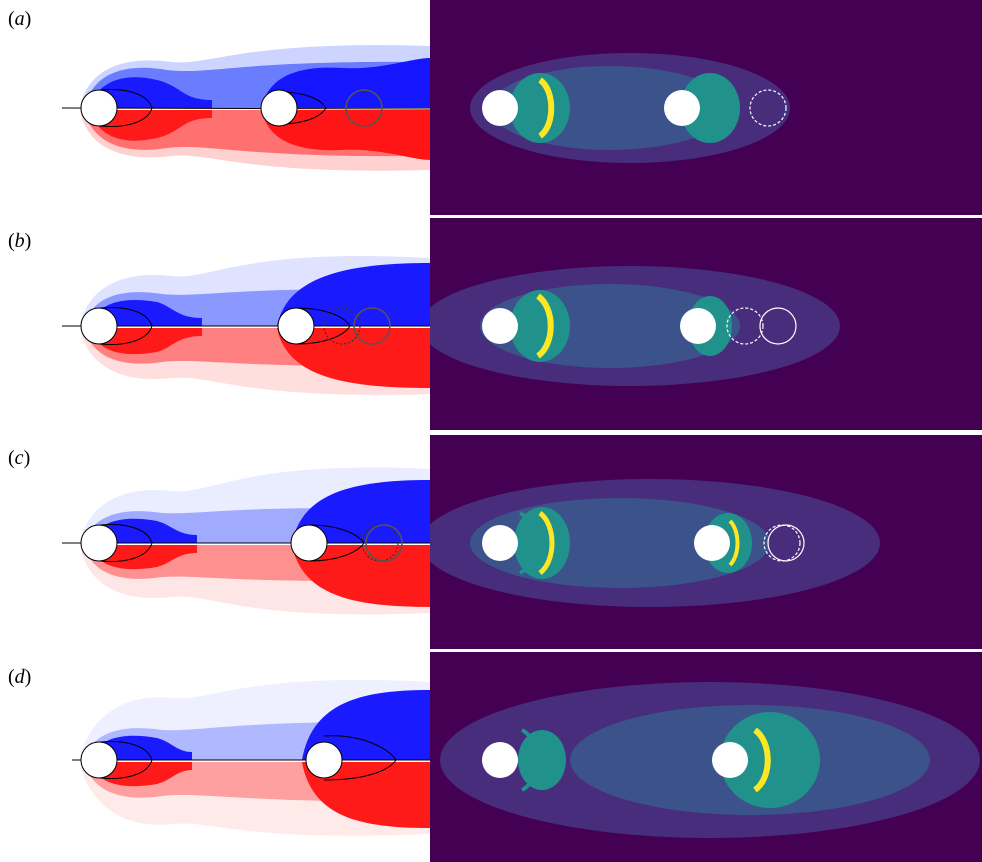 This screenshot has height=862, width=982. Describe the element at coordinates (246, 542) in the screenshot. I see `vorticity-plot-c` at that location.